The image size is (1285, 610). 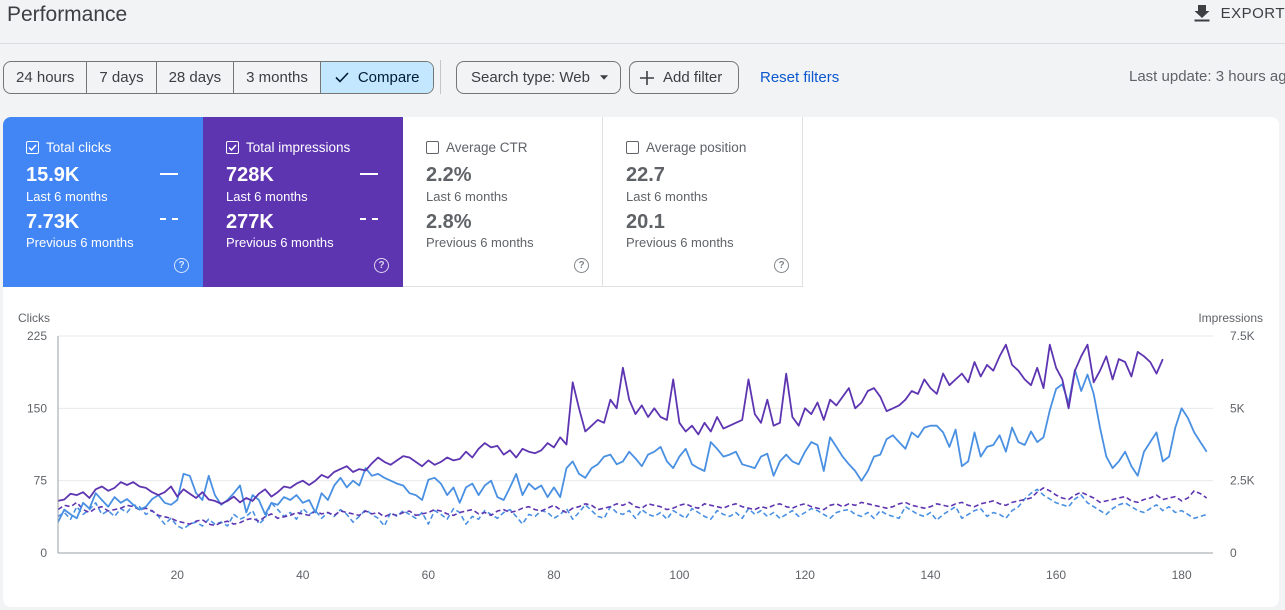 What do you see at coordinates (679, 575) in the screenshot?
I see `x-tick-label: 100` at bounding box center [679, 575].